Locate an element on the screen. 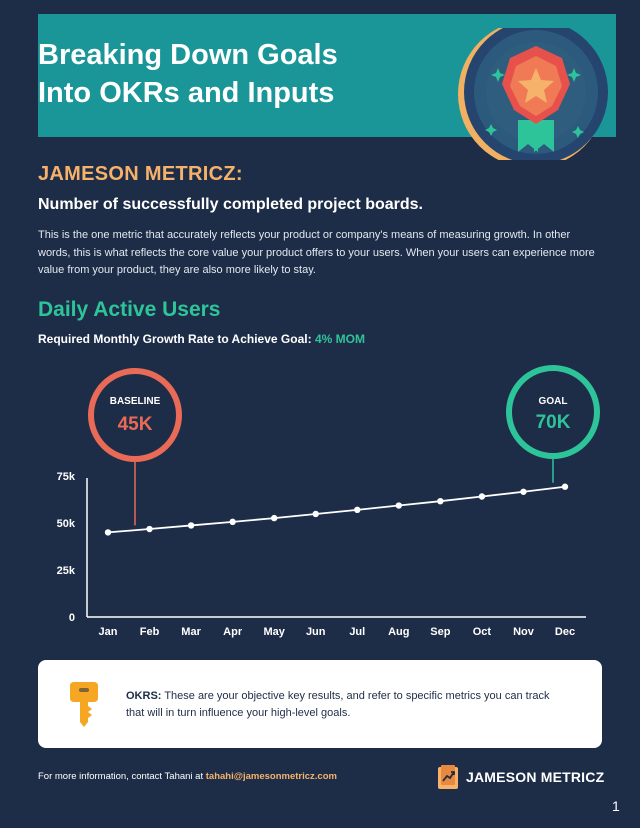 Image resolution: width=640 pixels, height=828 pixels. x-tick-label: Aug is located at coordinates (398, 632).